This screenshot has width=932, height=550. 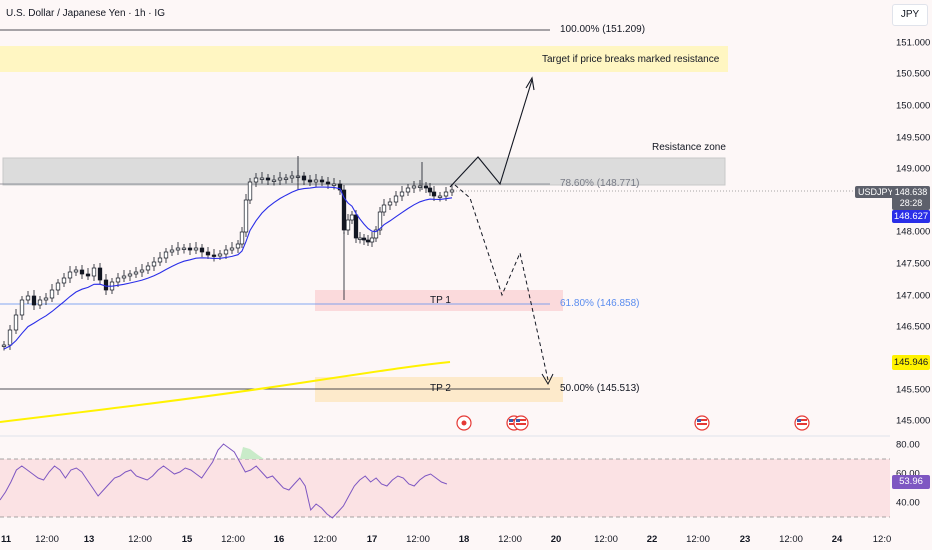 I want to click on last-price-value: 148.638, so click(x=911, y=192).